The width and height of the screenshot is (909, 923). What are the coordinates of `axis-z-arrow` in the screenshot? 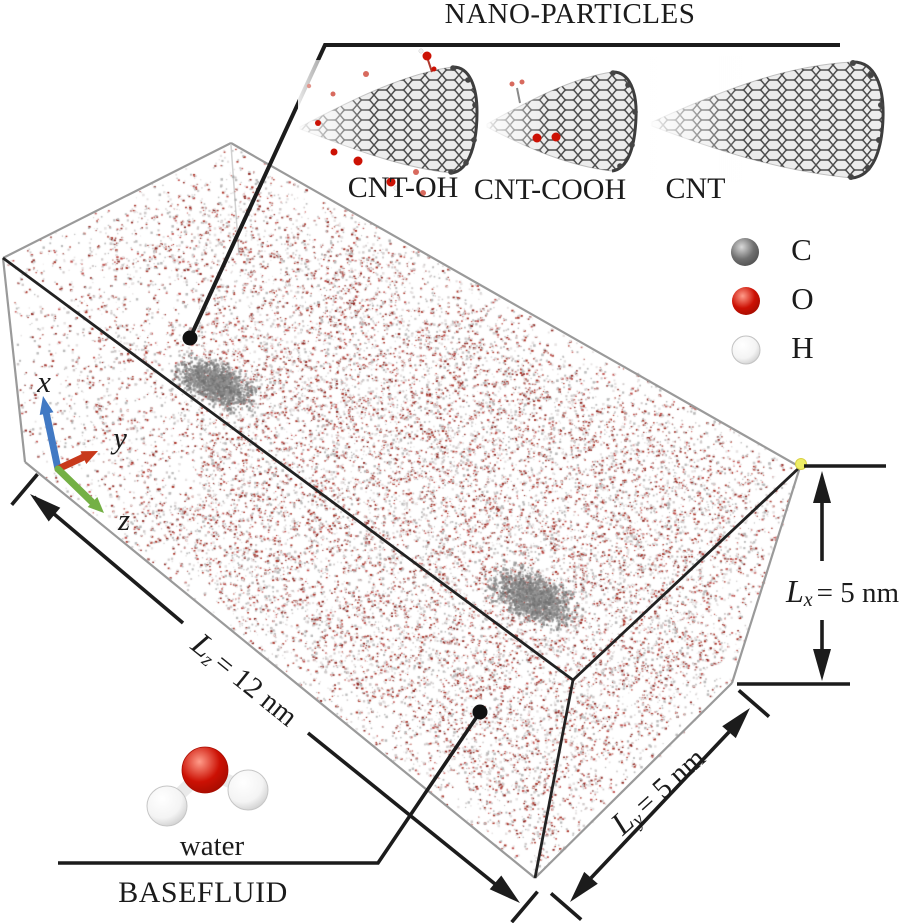 It's located at (75, 485).